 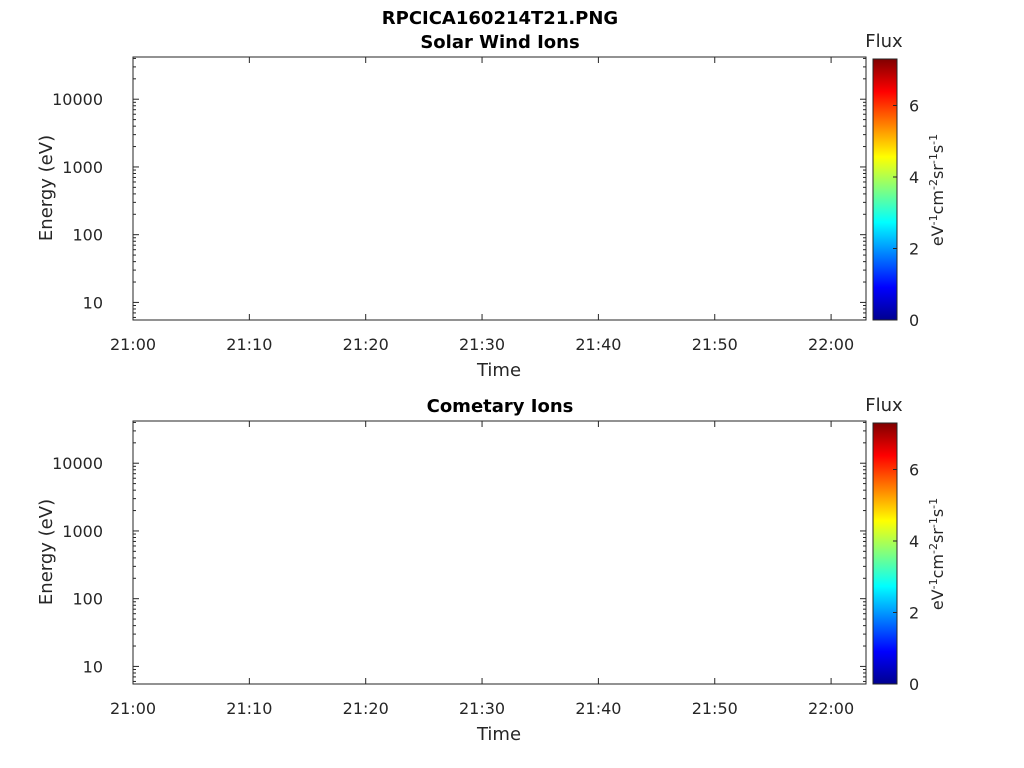 What do you see at coordinates (715, 344) in the screenshot?
I see `x-tick-label: 21:50` at bounding box center [715, 344].